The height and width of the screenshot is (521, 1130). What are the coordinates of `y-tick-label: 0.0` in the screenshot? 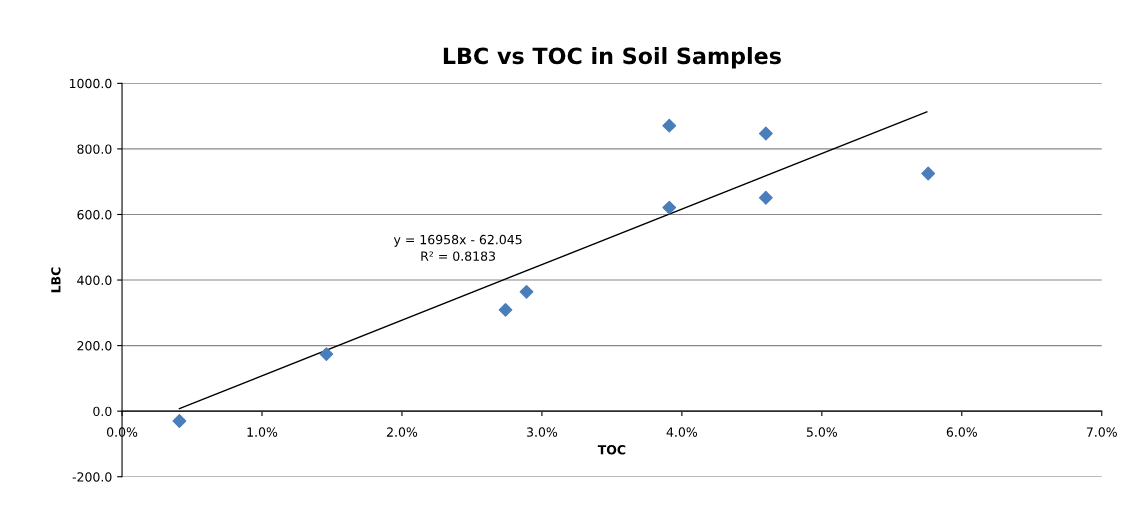 It's located at (102, 411).